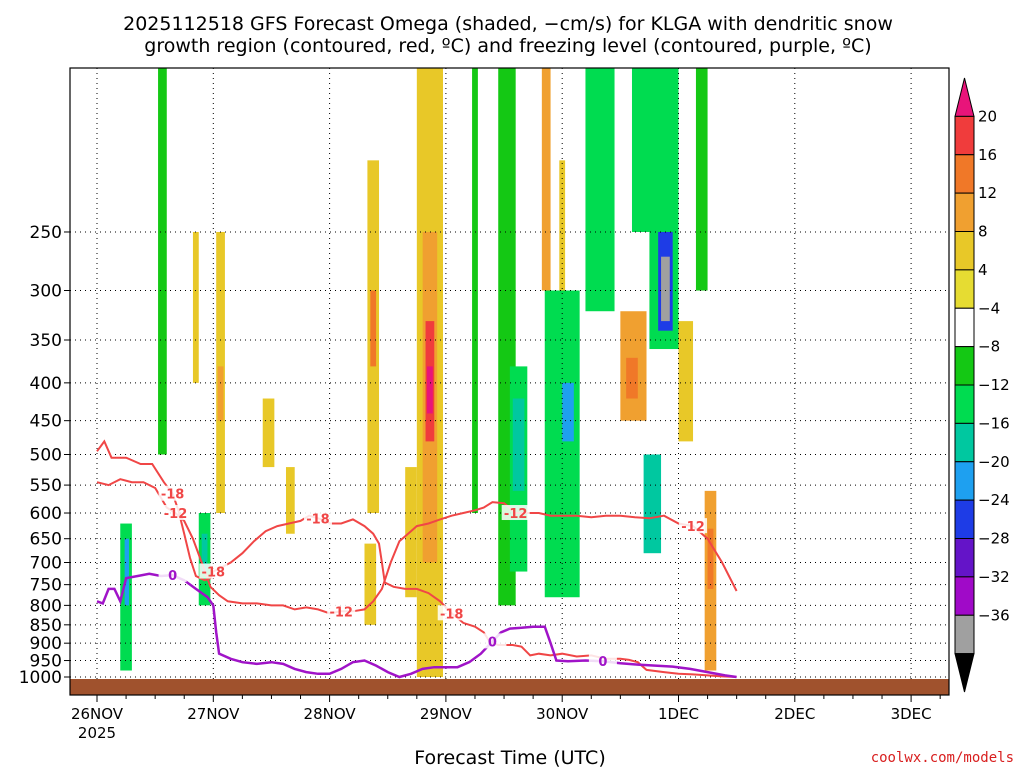 This screenshot has width=1024, height=768. Describe the element at coordinates (964, 673) in the screenshot. I see `colorbar-bottom-triangle` at that location.